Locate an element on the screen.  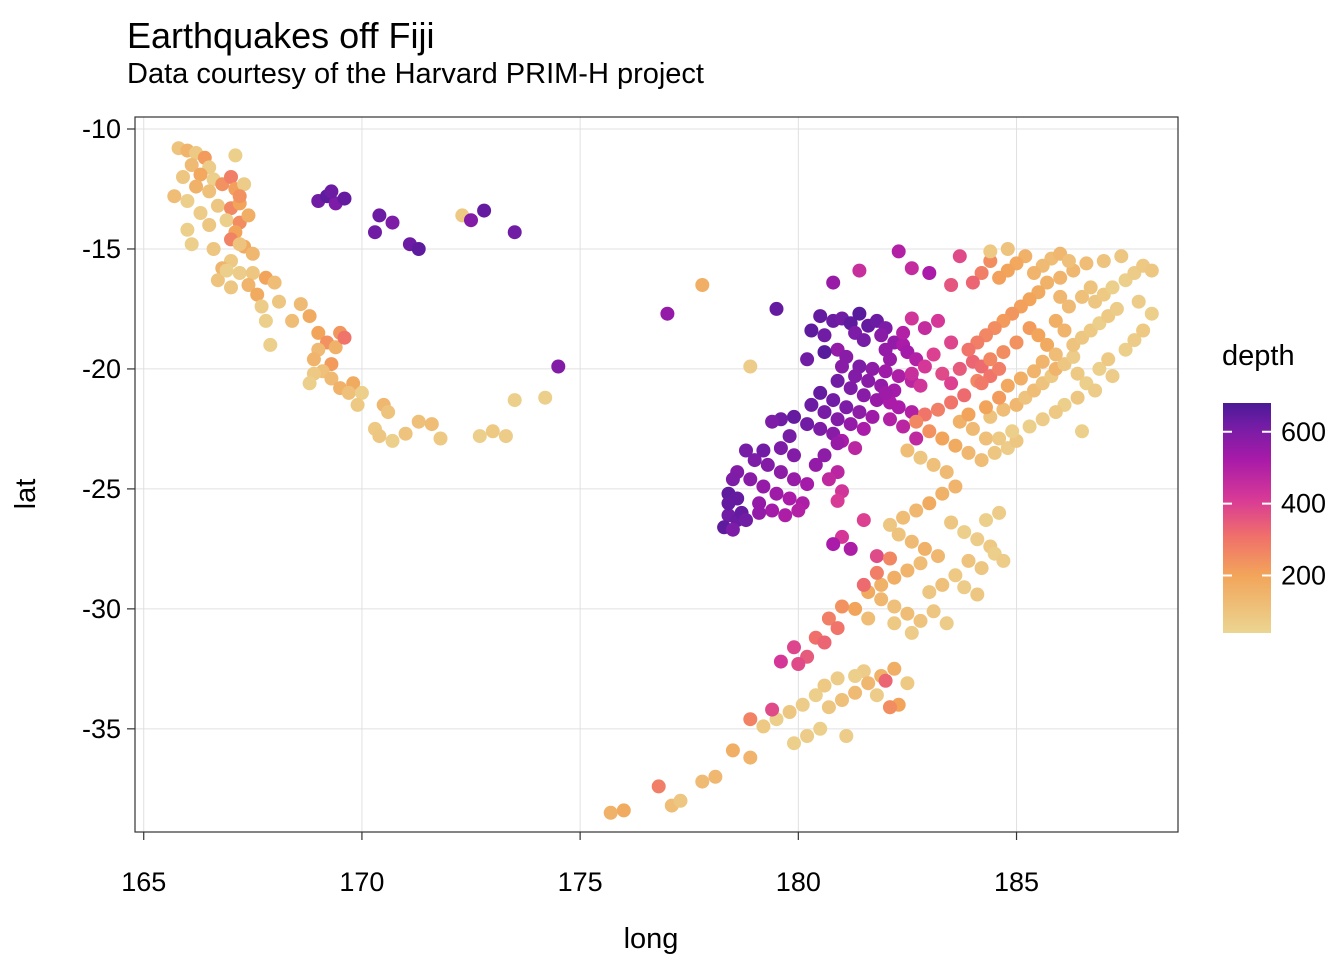
x-tick-label: 170 is located at coordinates (361, 882).